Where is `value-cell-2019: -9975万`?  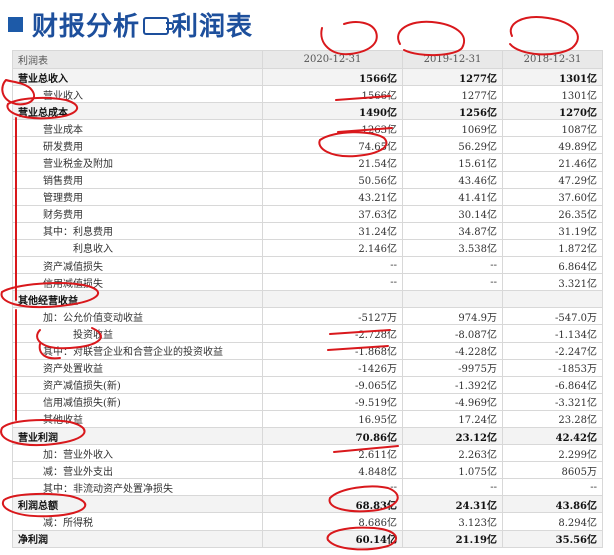 value-cell-2019: -9975万 is located at coordinates (452, 367).